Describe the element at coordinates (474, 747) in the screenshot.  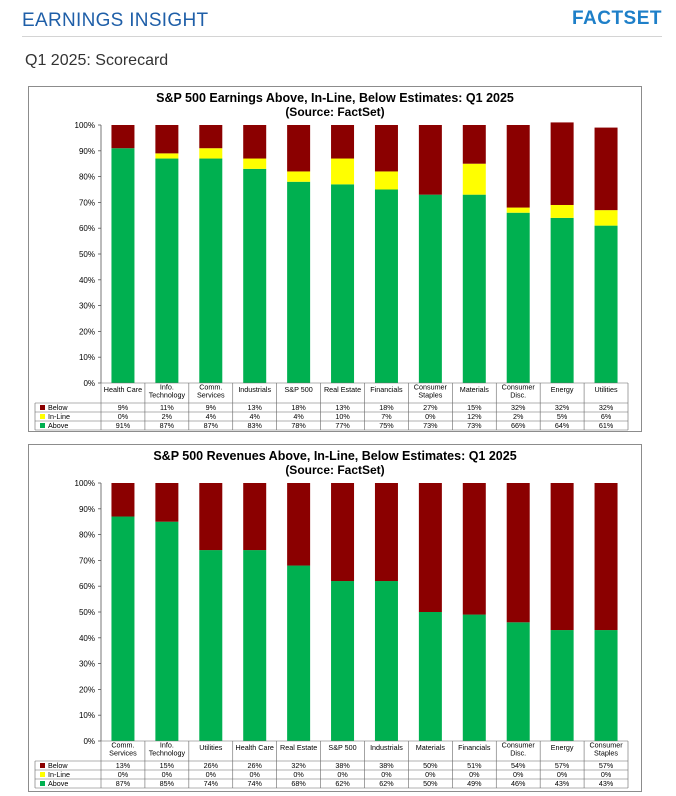
I see `category-label: Financials` at that location.